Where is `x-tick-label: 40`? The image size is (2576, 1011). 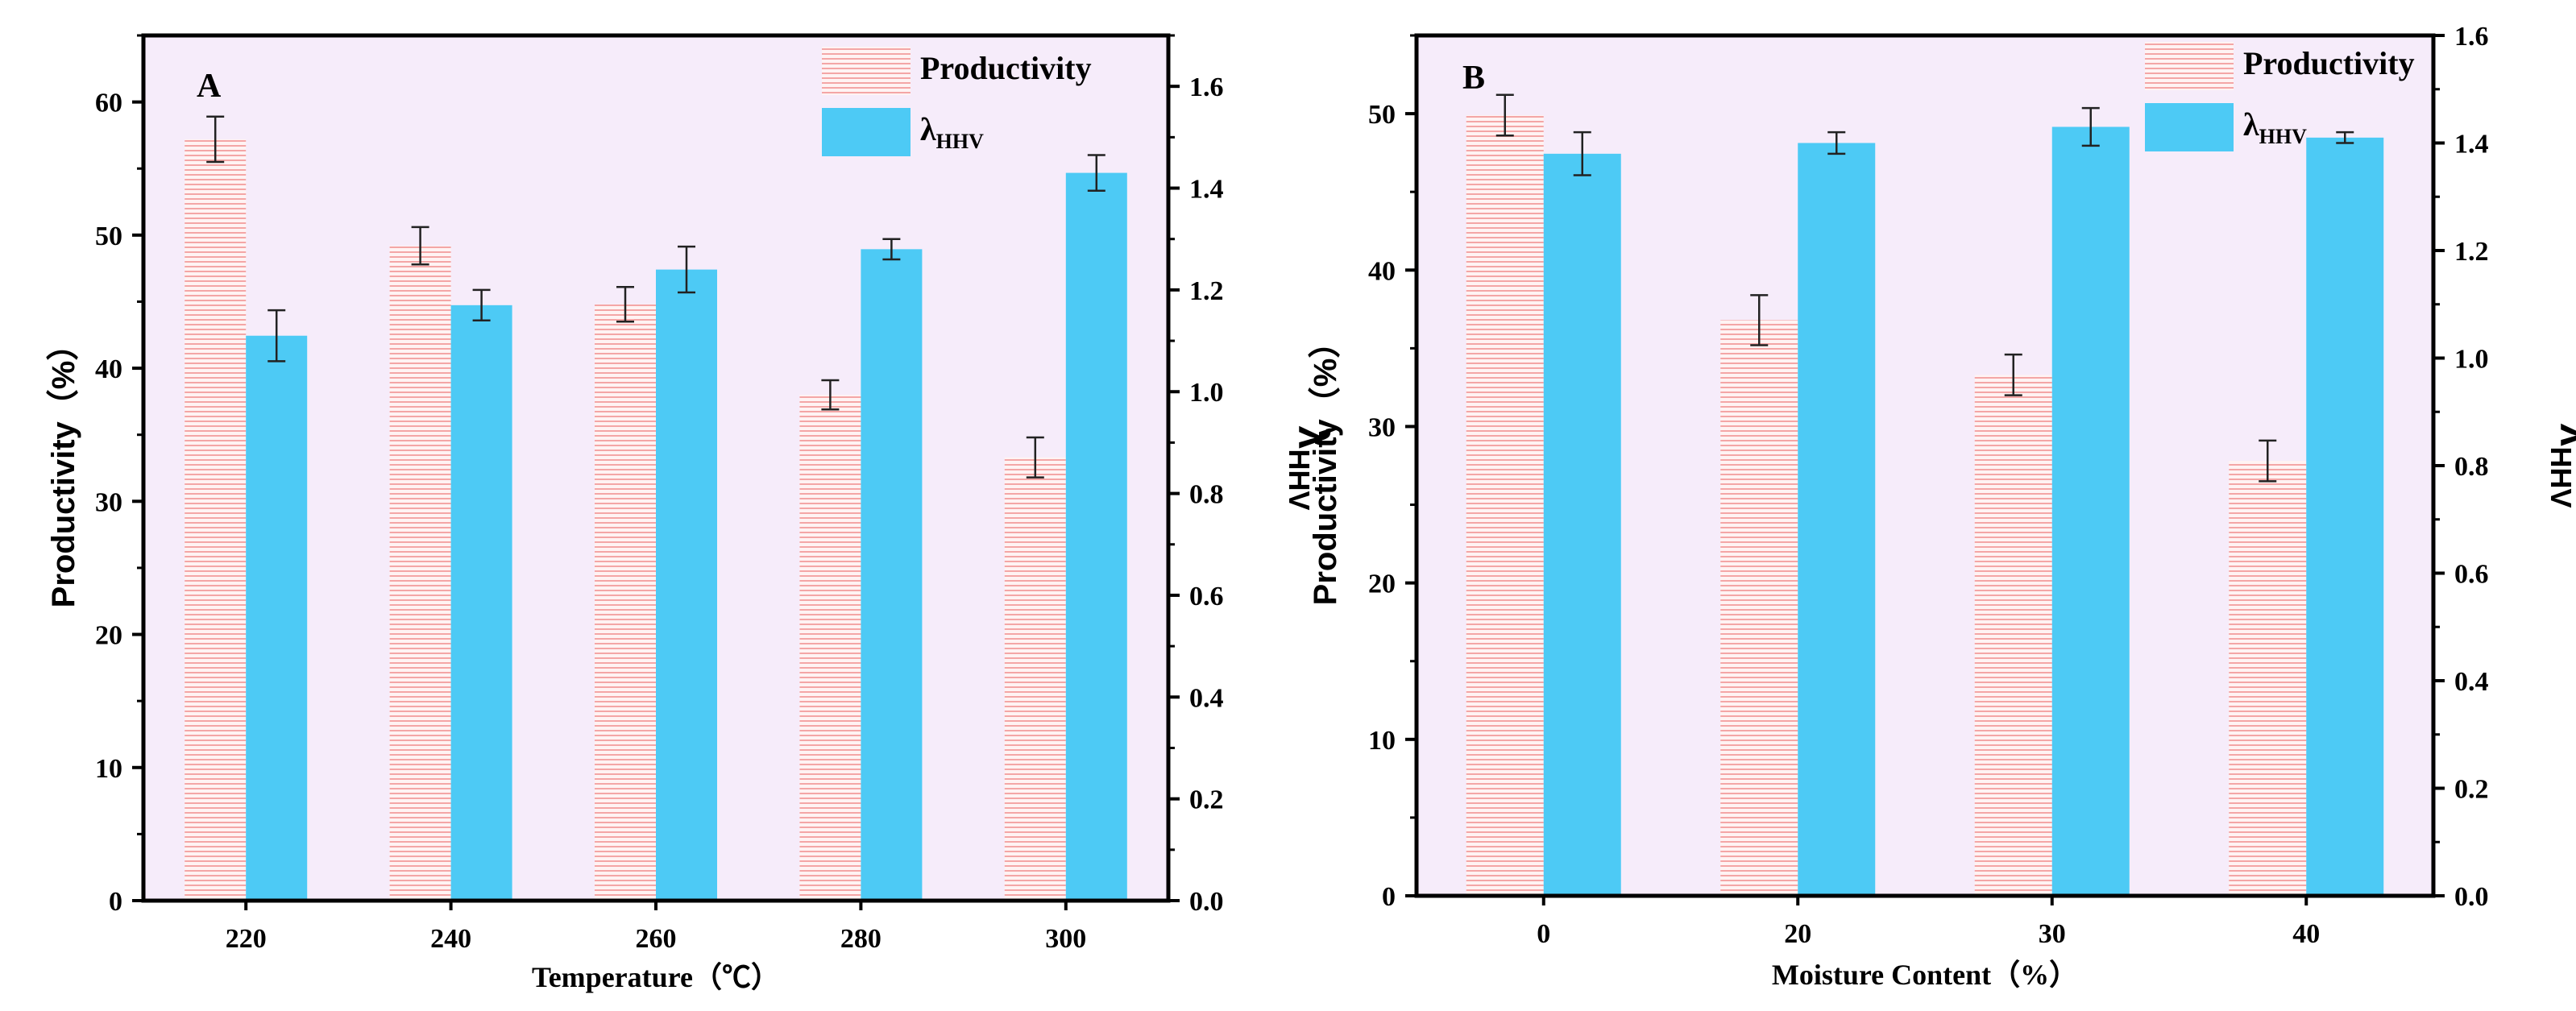
x-tick-label: 40 is located at coordinates (2306, 934).